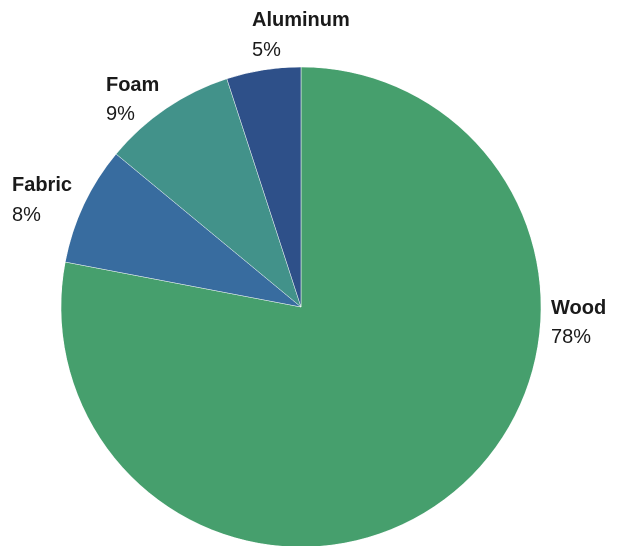 Image resolution: width=622 pixels, height=546 pixels. Describe the element at coordinates (578, 308) in the screenshot. I see `slice-label-wood: Wood` at that location.